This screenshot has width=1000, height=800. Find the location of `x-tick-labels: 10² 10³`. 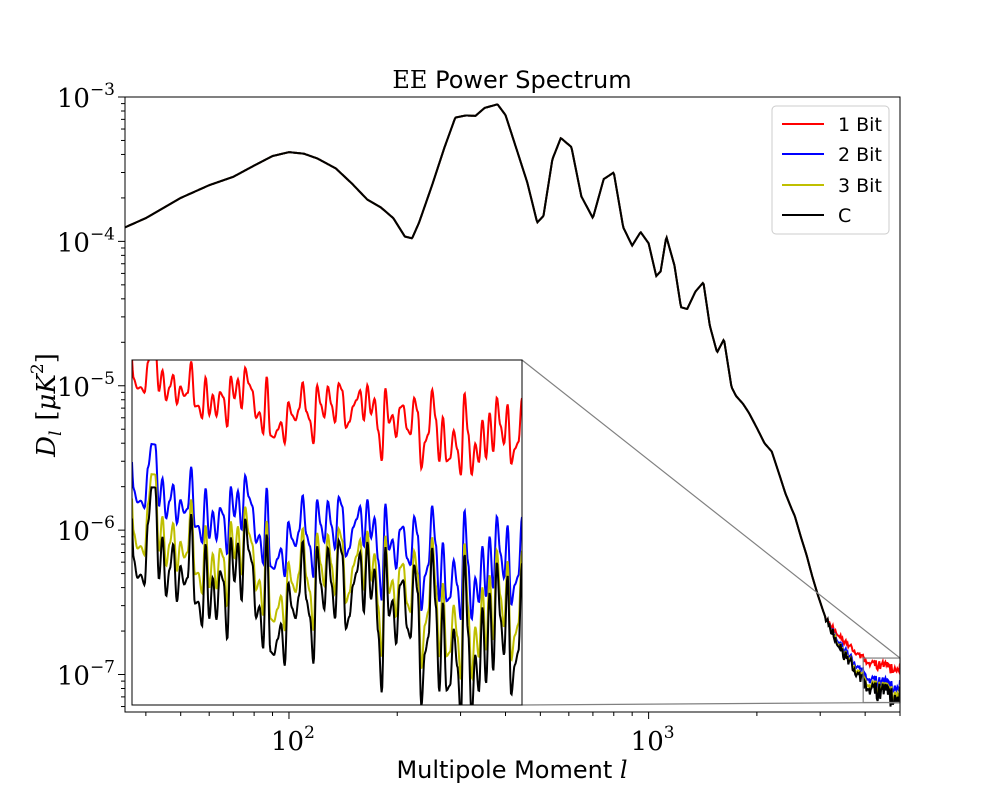

x-tick-labels: 10² 10³ is located at coordinates (473, 740).